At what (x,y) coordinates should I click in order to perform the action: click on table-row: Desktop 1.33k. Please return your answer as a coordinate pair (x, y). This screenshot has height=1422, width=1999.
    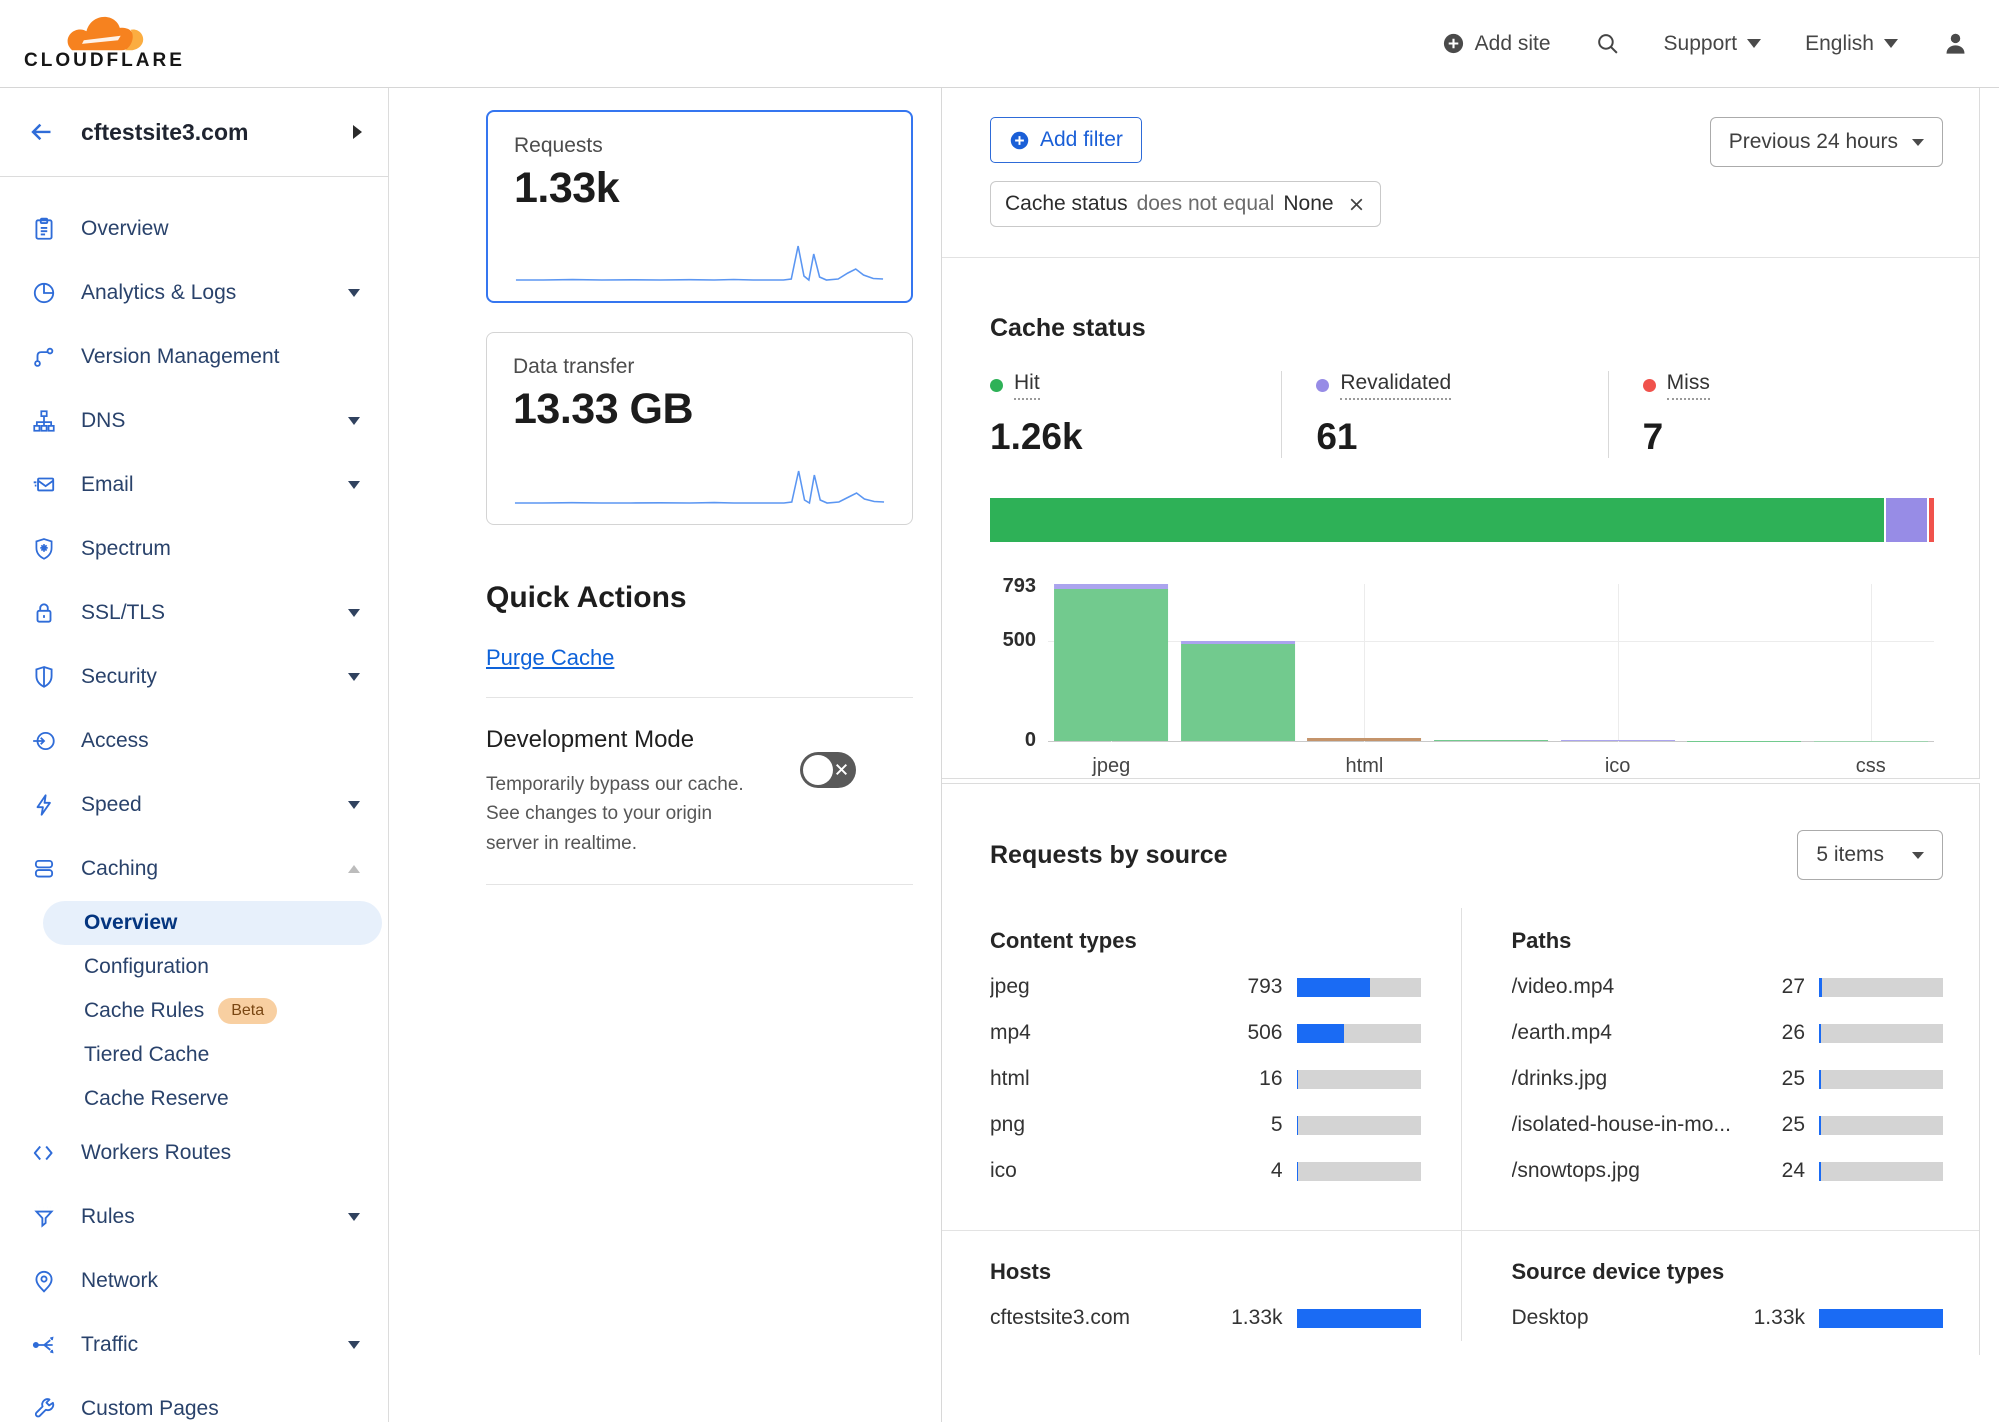
    Looking at the image, I should click on (1727, 1318).